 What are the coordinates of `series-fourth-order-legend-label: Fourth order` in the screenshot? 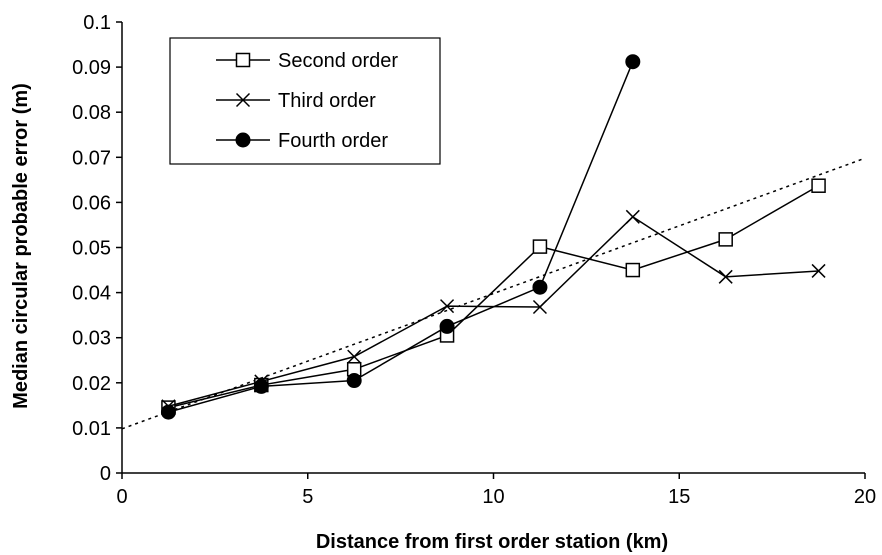 It's located at (333, 141).